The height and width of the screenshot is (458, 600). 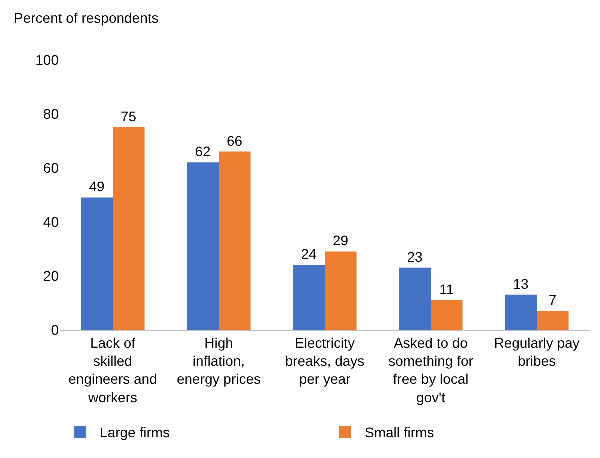 What do you see at coordinates (55, 330) in the screenshot?
I see `y-tick-label: 0` at bounding box center [55, 330].